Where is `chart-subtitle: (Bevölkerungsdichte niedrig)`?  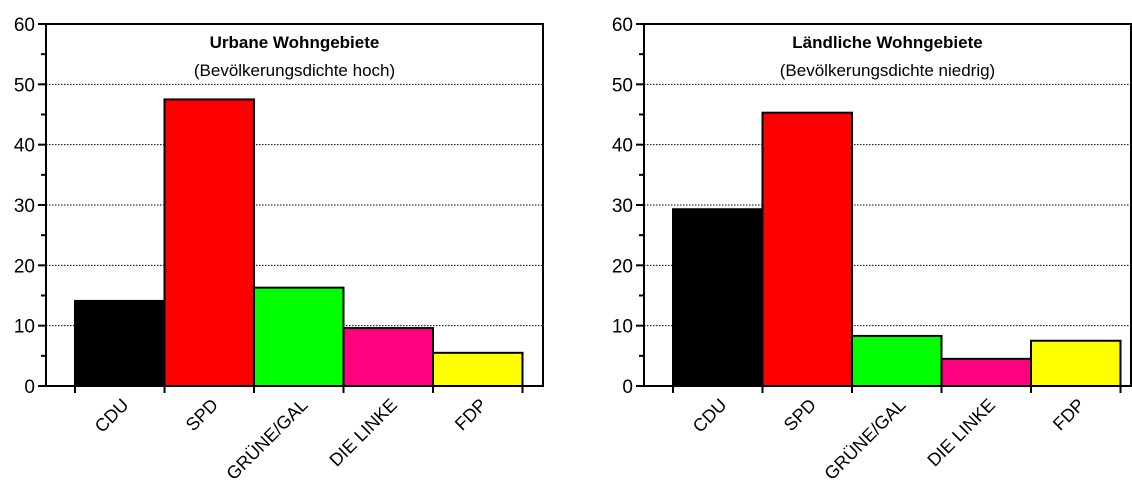
chart-subtitle: (Bevölkerungsdichte niedrig) is located at coordinates (887, 70).